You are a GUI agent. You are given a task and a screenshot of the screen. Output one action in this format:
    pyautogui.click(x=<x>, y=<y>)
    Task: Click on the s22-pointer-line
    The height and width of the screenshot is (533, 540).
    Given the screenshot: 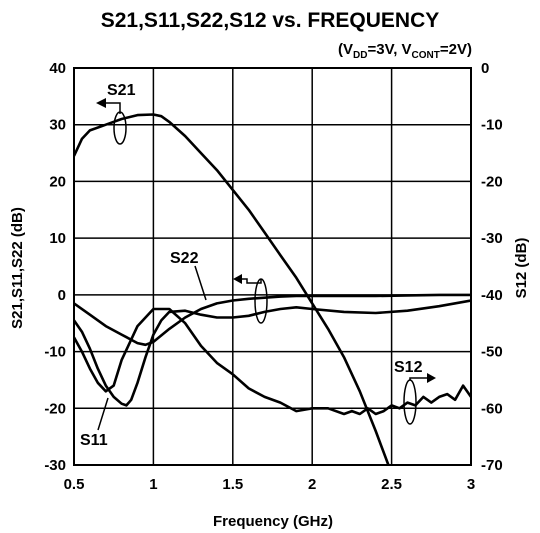 What is the action you would take?
    pyautogui.click(x=200, y=283)
    